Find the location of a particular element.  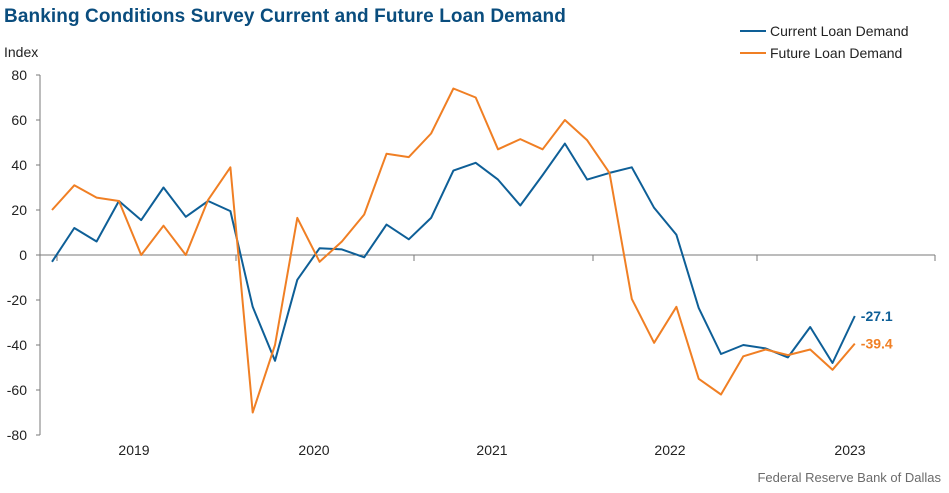

legend-item-current: Current Loan Demand is located at coordinates (824, 31).